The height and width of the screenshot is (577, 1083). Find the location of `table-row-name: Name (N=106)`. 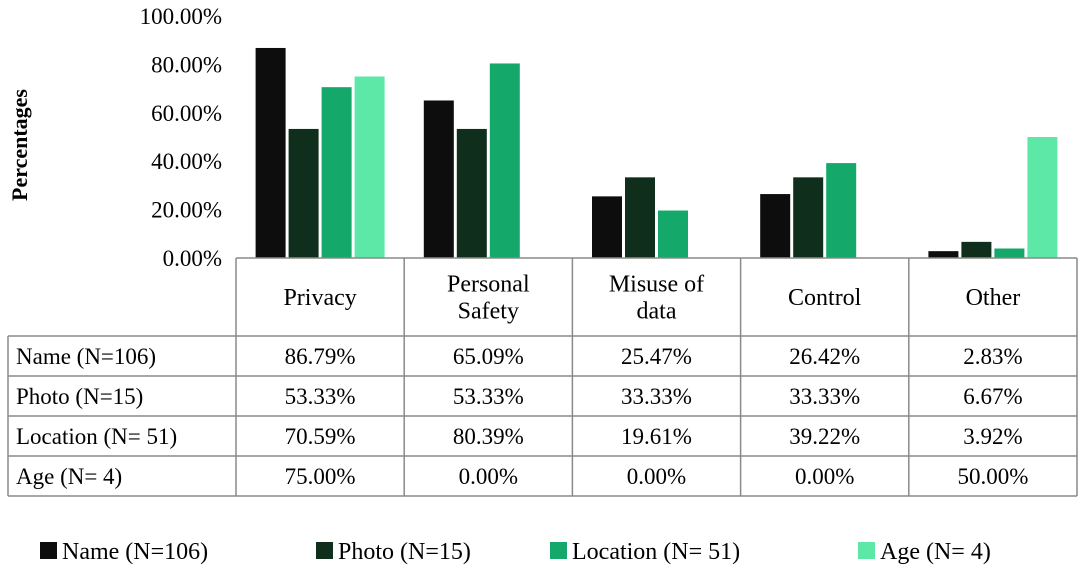

table-row-name: Name (N=106) is located at coordinates (86, 356).